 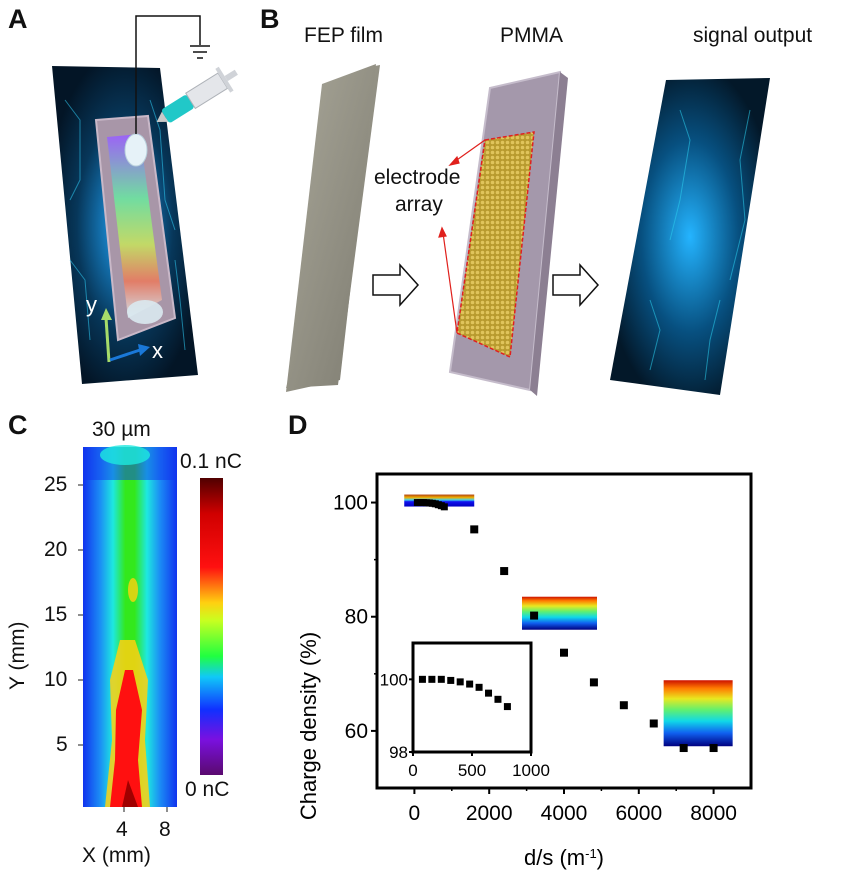 I want to click on wire, so click(x=168, y=74).